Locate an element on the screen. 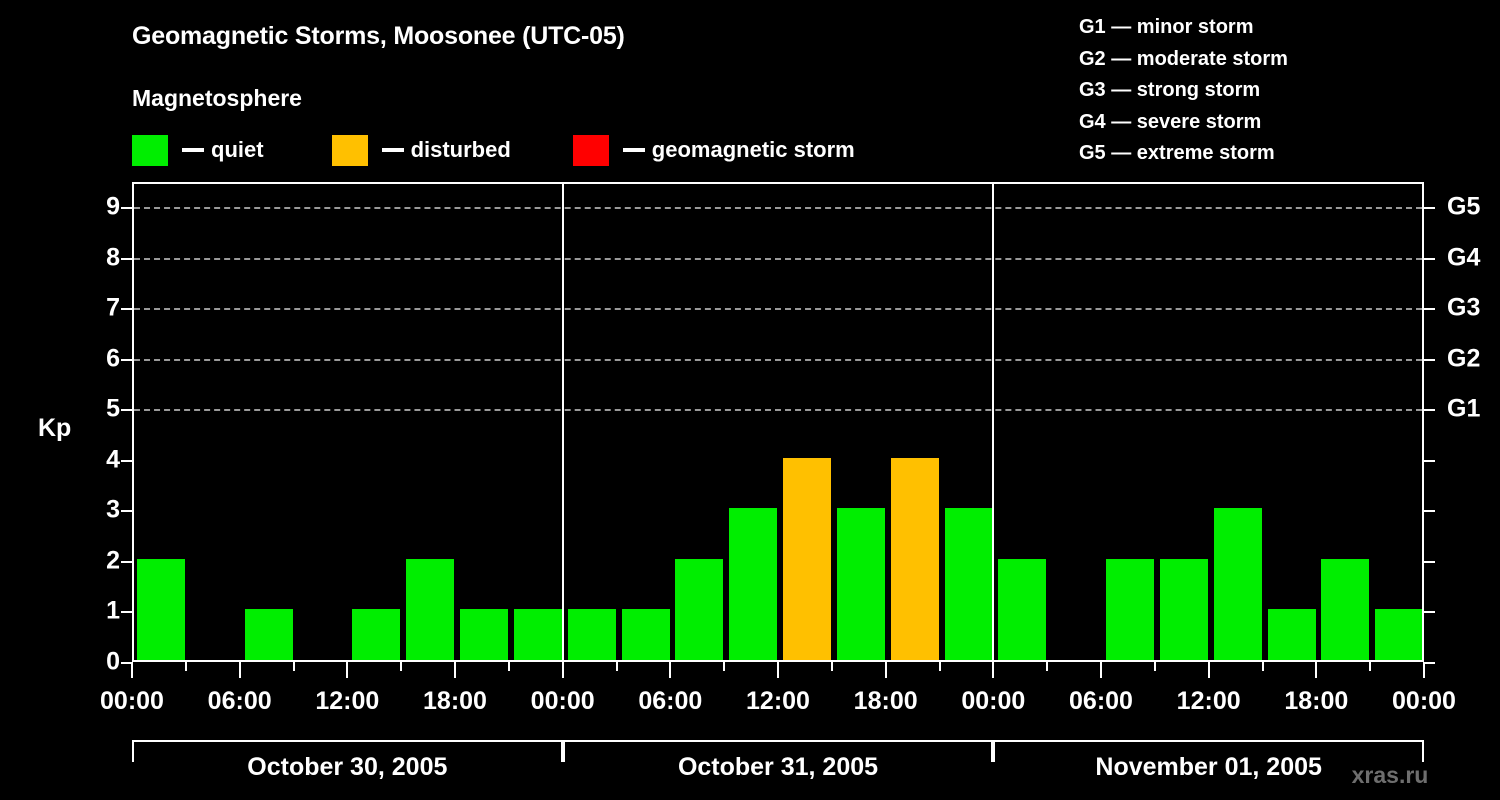 The image size is (1500, 800). legend-label: disturbed is located at coordinates (460, 149).